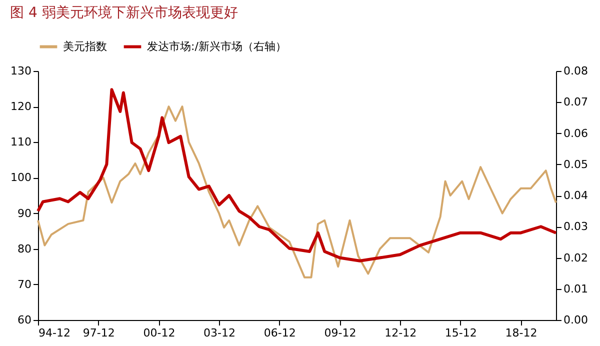  I want to click on y-tick-label: 110, so click(21, 142).